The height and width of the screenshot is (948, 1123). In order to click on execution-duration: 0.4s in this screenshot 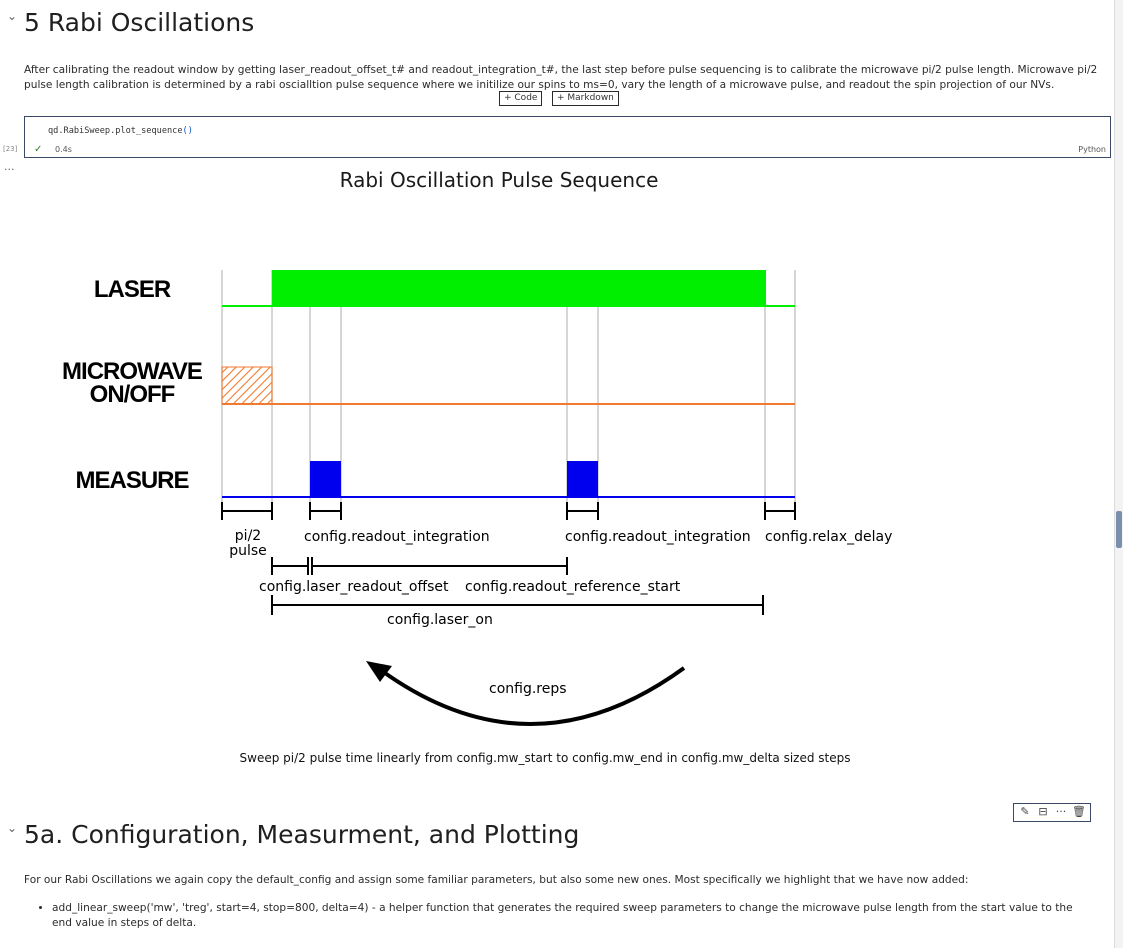, I will do `click(63, 149)`.